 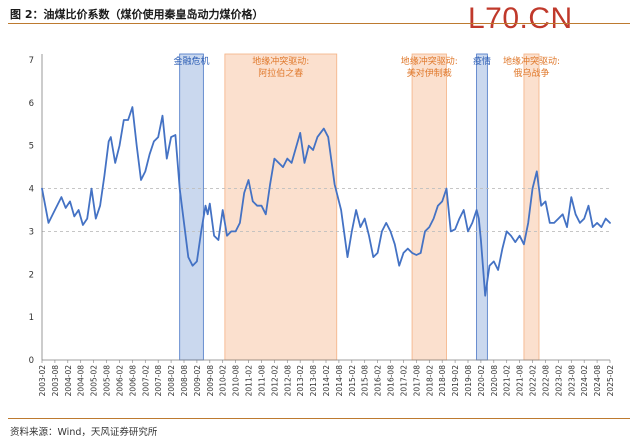 I want to click on band-label-3: 疫情, so click(x=482, y=61).